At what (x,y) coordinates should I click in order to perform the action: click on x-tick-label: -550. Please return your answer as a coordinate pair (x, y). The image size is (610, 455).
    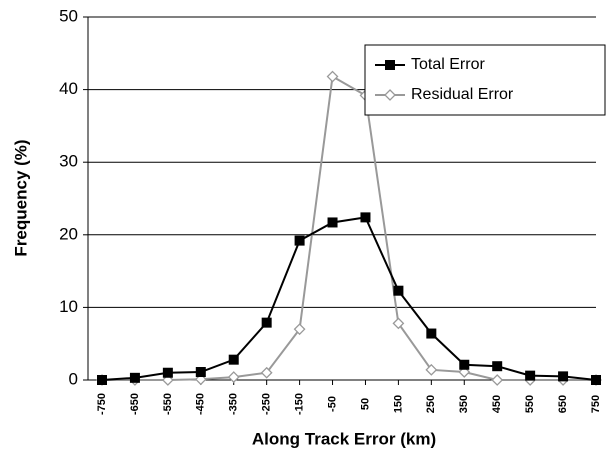
    Looking at the image, I should click on (168, 404).